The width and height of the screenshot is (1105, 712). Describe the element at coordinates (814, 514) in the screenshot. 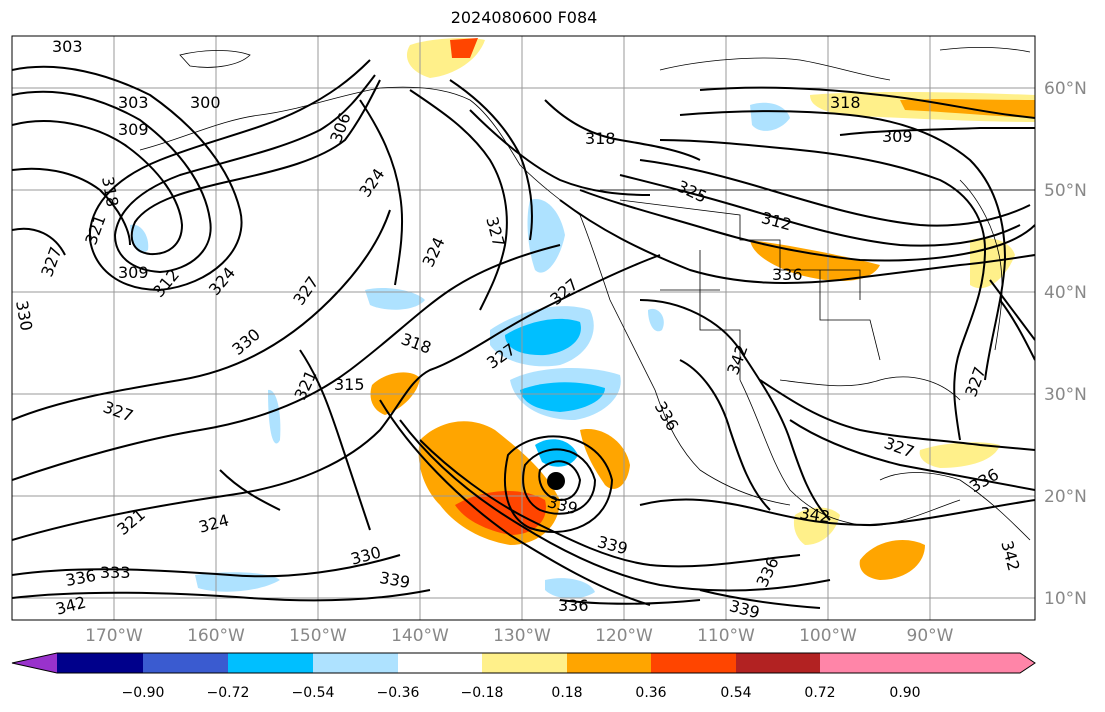

I see `contour-label: 342` at that location.